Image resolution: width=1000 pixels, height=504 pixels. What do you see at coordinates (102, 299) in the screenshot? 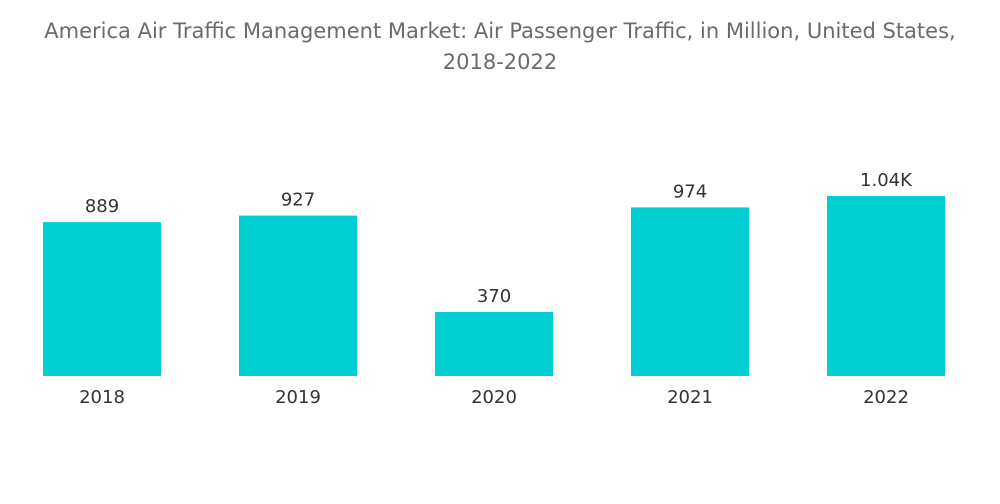
I see `bar-2018` at bounding box center [102, 299].